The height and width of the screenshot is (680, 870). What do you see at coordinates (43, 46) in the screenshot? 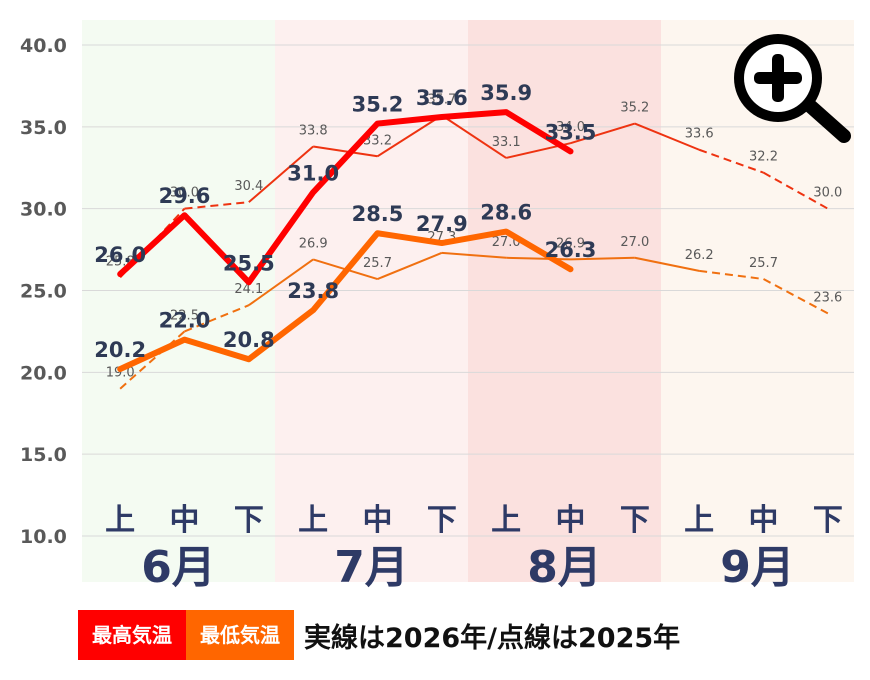
I see `y-tick-label: 40.0` at bounding box center [43, 46].